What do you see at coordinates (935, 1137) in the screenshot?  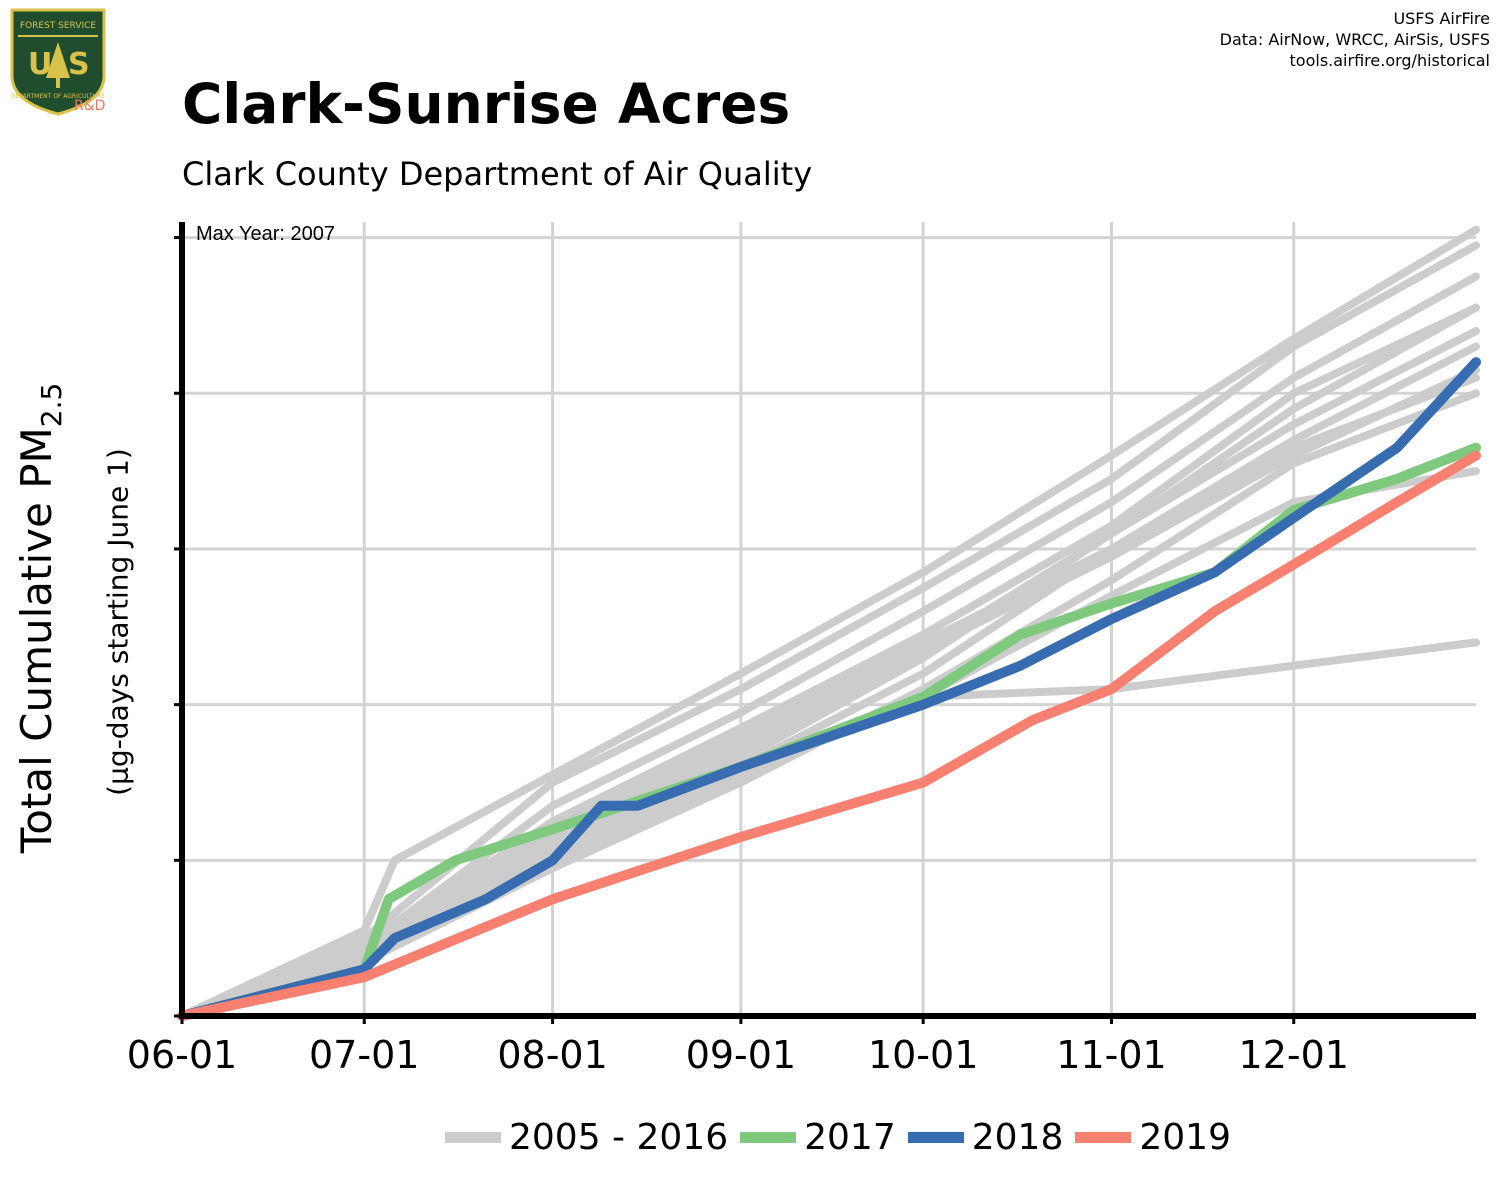 I see `legend-swatch-2018` at bounding box center [935, 1137].